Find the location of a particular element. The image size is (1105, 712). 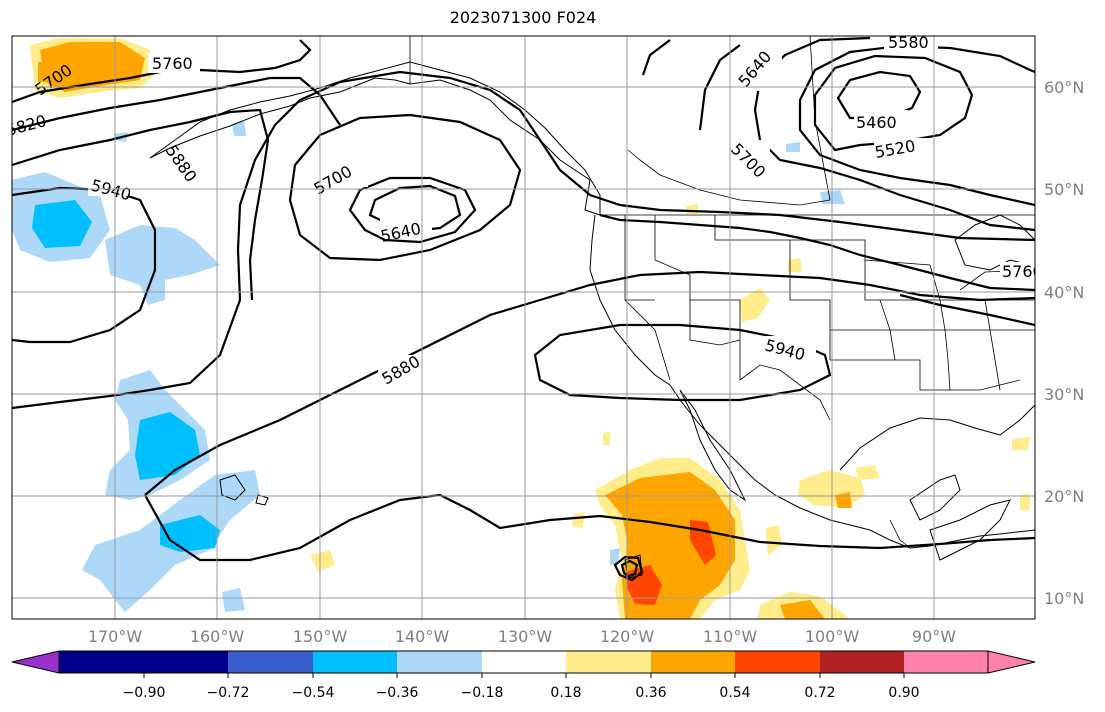

lon-label: 130°W is located at coordinates (525, 636).